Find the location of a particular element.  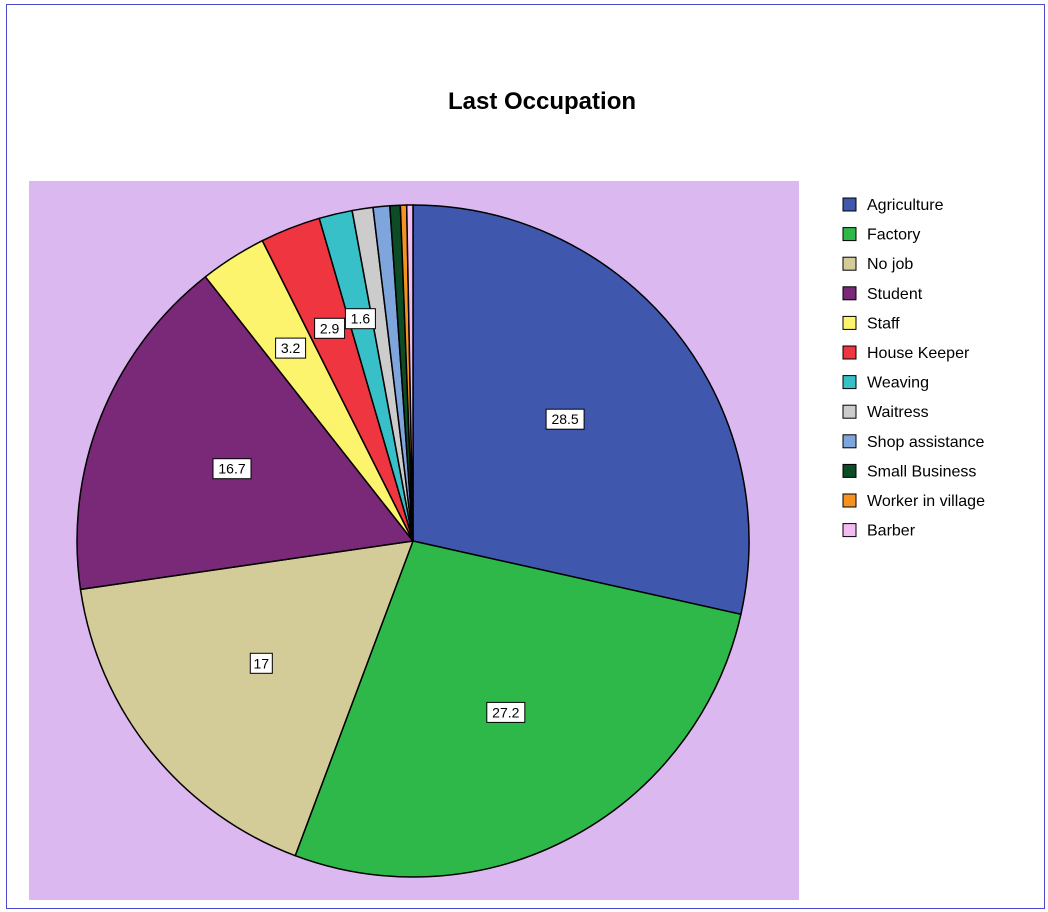

legend-label: Weaving is located at coordinates (898, 383).